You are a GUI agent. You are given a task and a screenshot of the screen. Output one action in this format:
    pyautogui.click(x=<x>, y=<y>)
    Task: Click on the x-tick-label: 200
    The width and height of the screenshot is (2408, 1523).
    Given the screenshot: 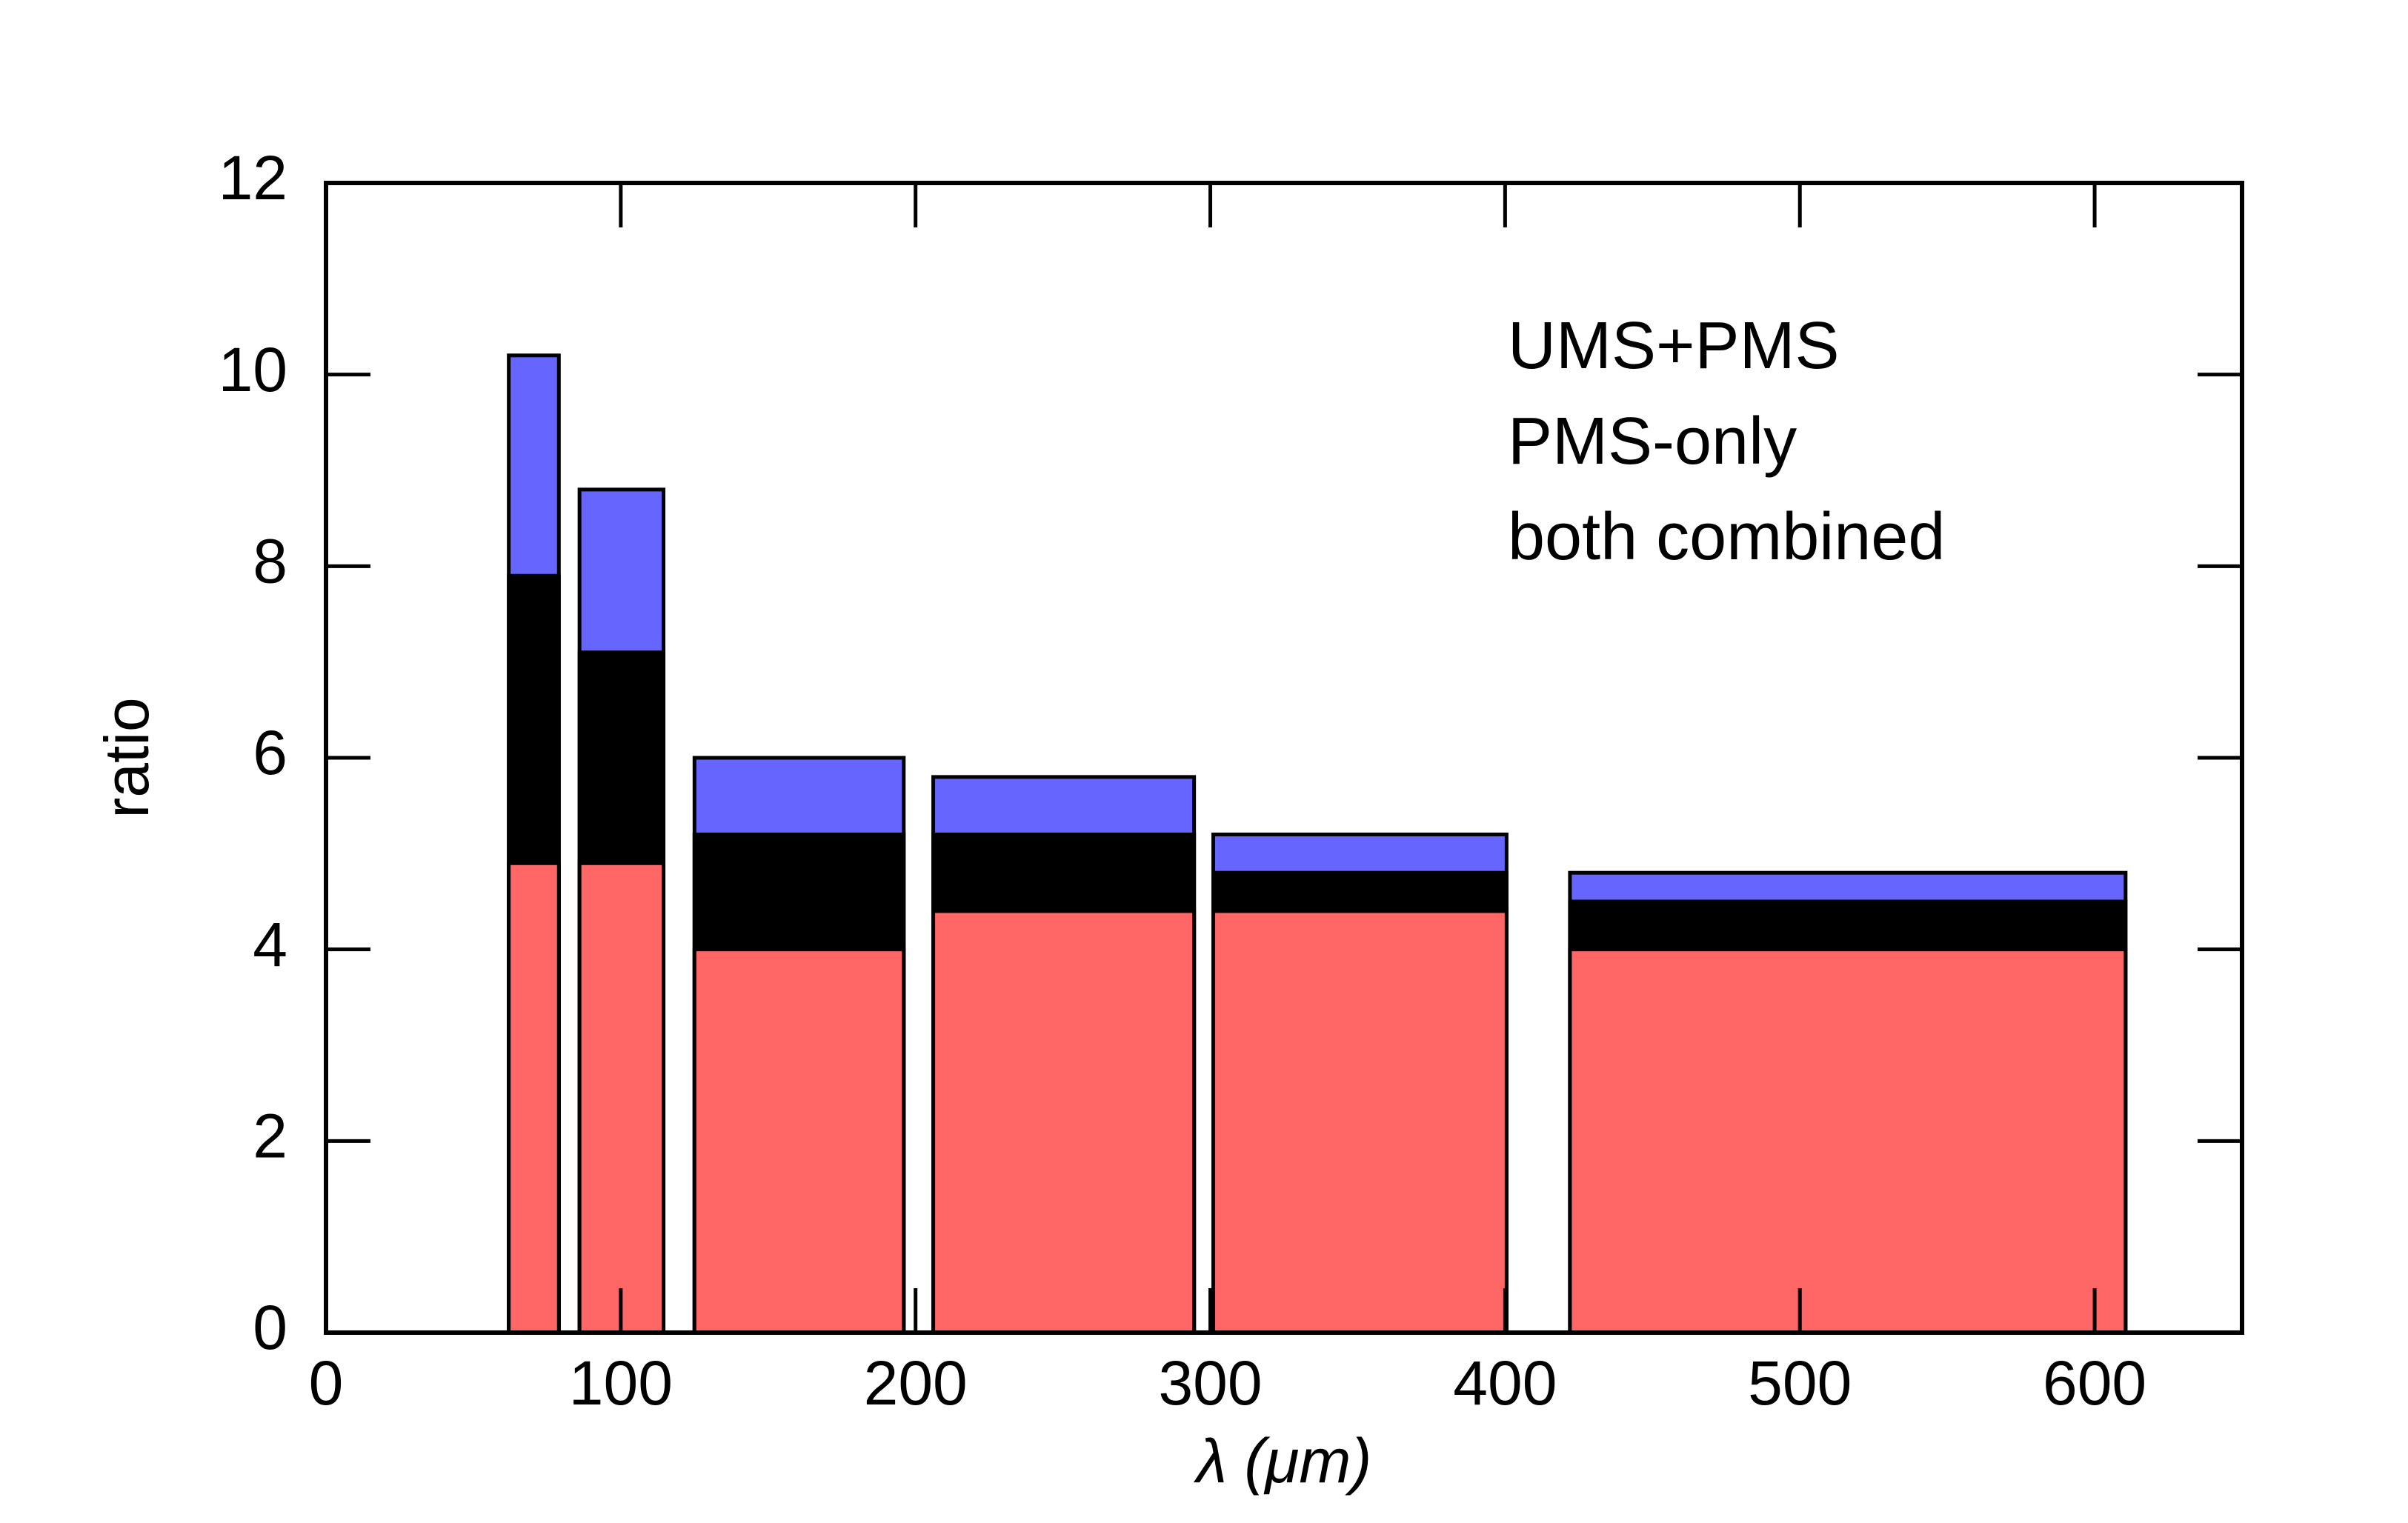 What is the action you would take?
    pyautogui.click(x=916, y=1383)
    